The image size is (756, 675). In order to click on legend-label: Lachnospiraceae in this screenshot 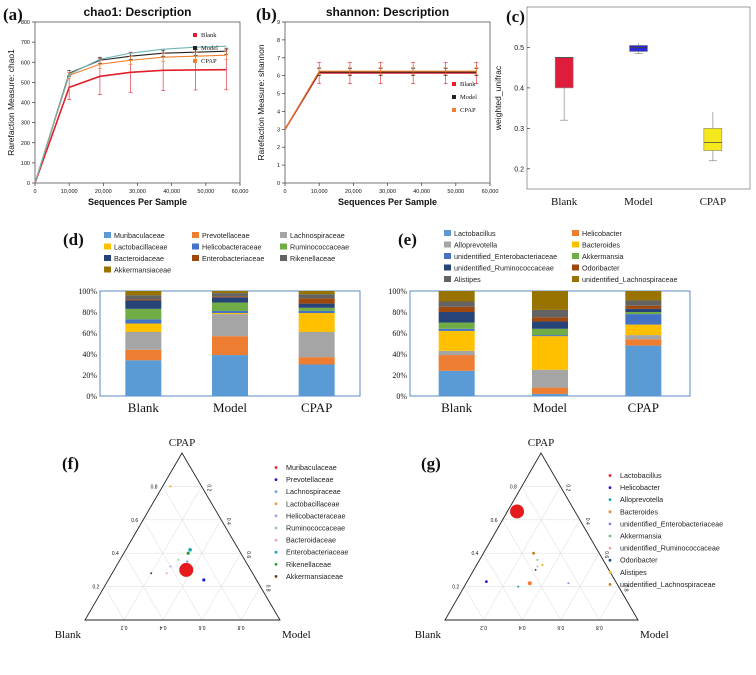, I will do `click(313, 491)`.